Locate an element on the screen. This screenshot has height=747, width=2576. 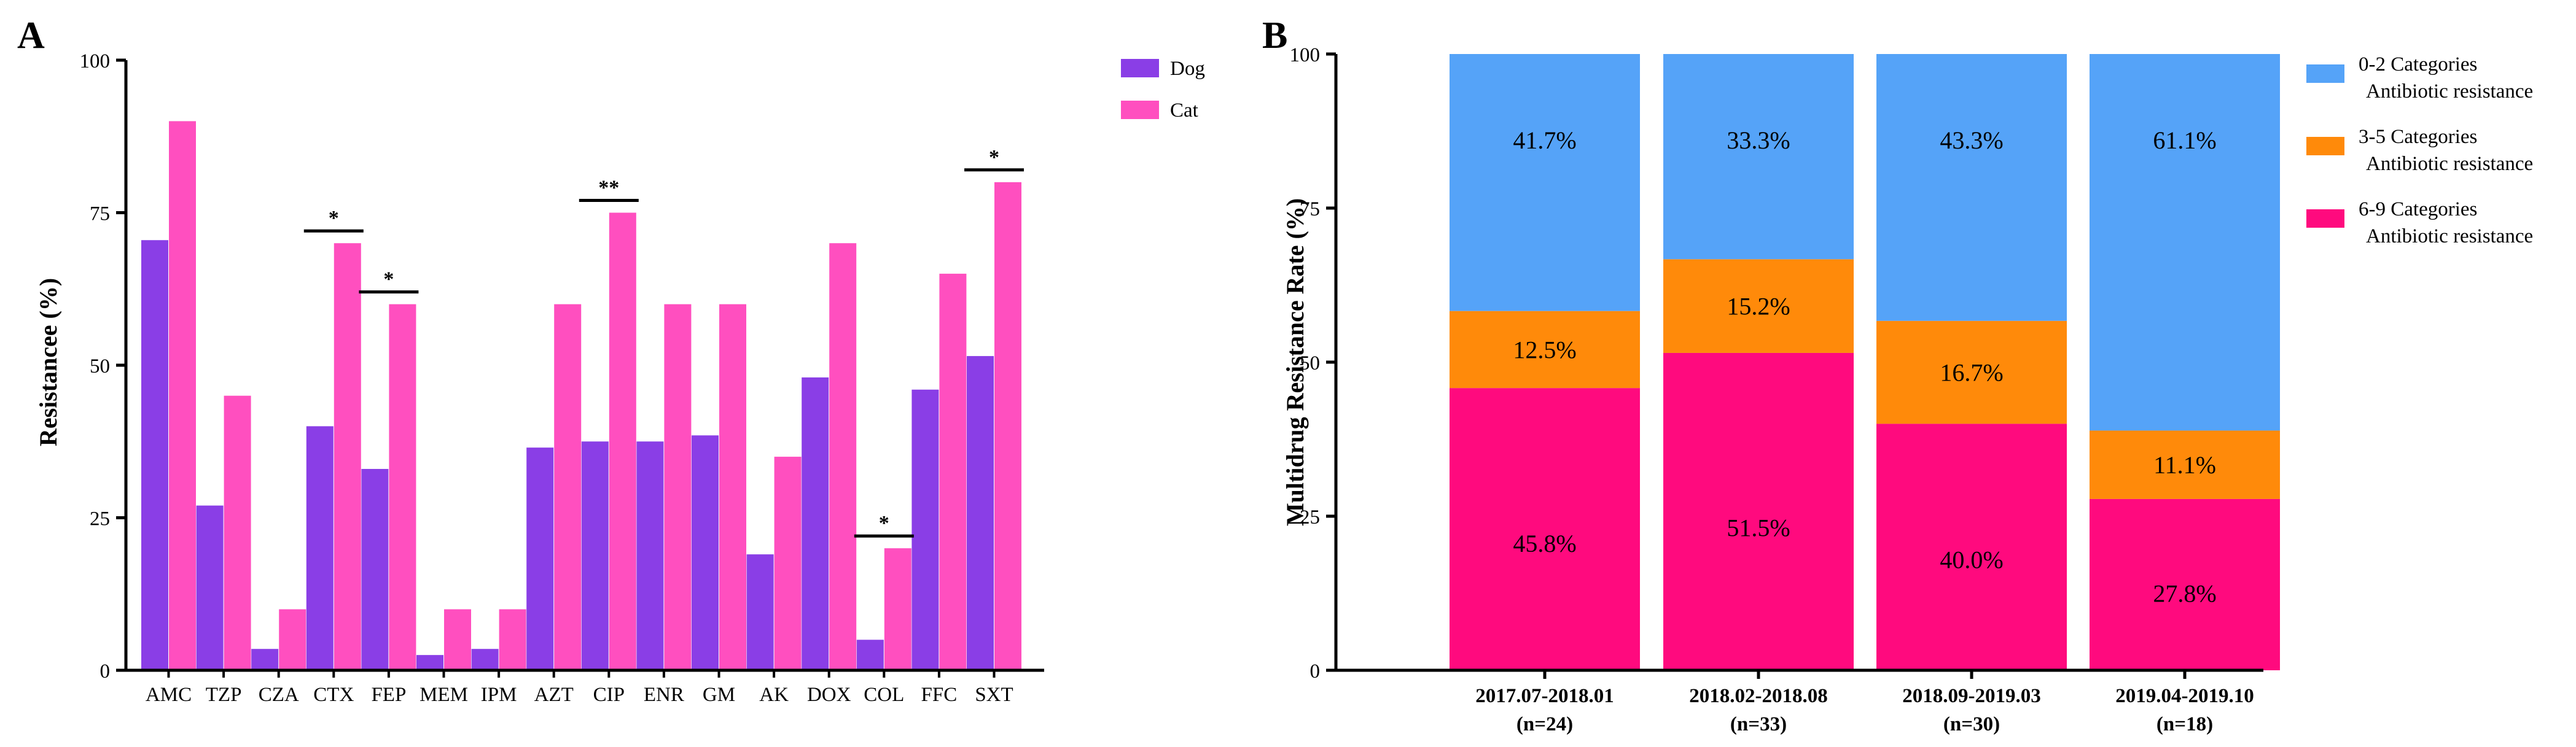
x-tick-label: GM is located at coordinates (719, 695).